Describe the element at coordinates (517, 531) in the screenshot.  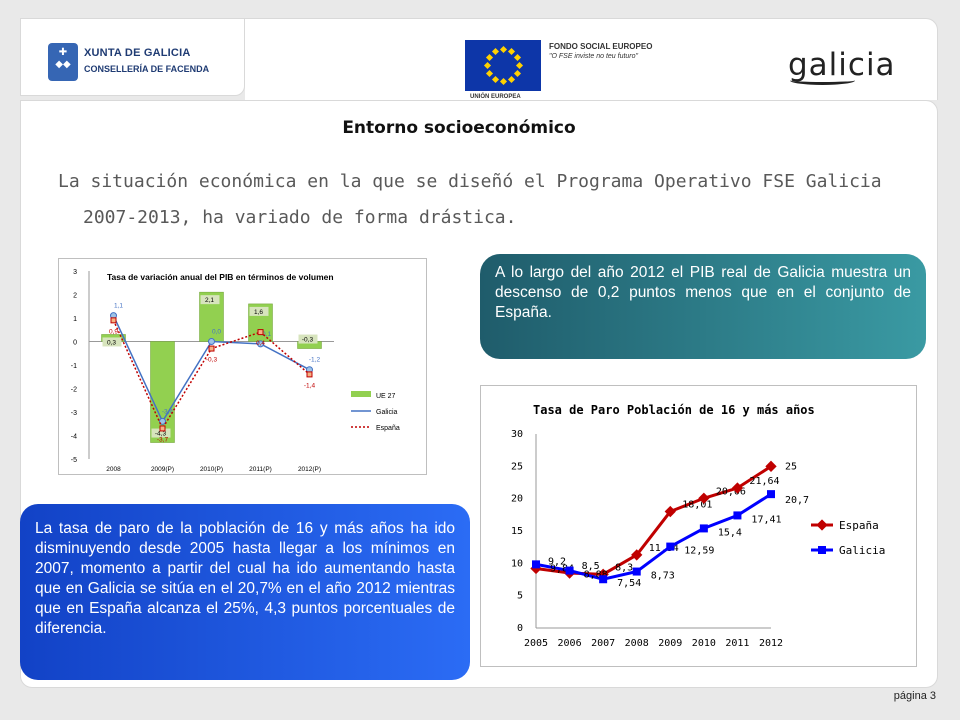
I see `y-tick-label: 15` at that location.